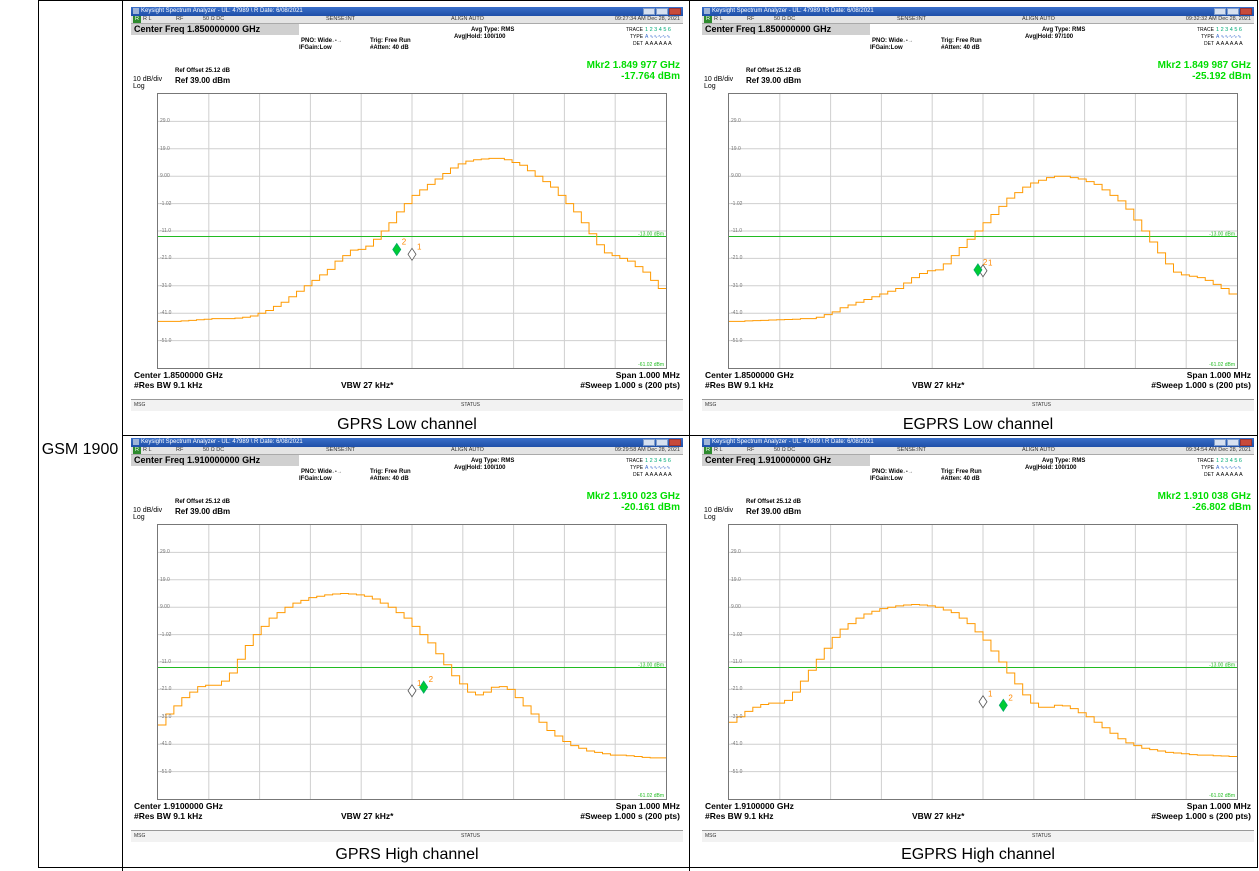  What do you see at coordinates (1229, 44) in the screenshot?
I see `det-values: A A A A A A` at bounding box center [1229, 44].